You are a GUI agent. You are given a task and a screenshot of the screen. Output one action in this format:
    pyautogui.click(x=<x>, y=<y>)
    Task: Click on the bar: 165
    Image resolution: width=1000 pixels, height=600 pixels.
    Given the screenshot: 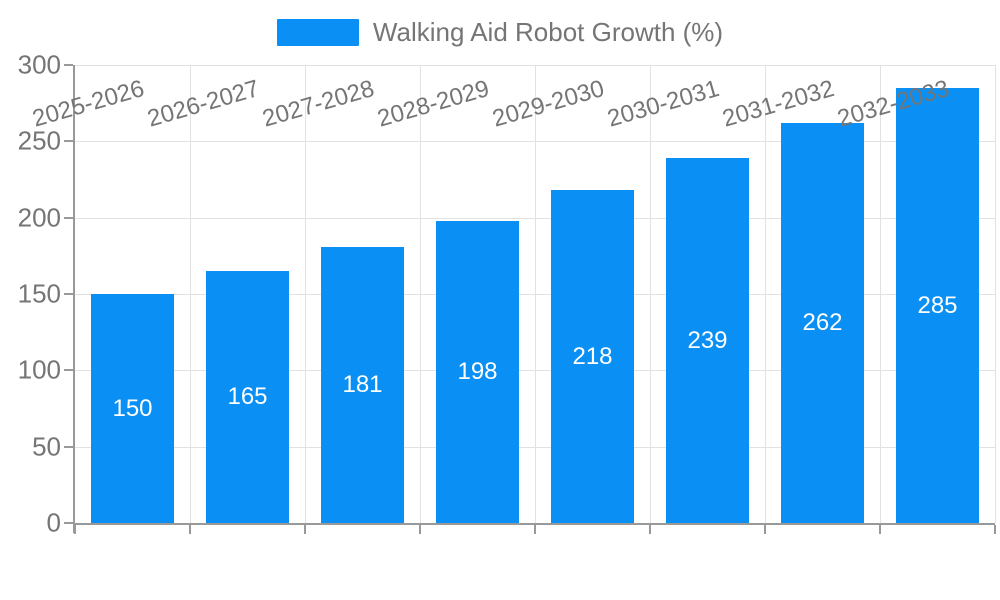 What is the action you would take?
    pyautogui.click(x=247, y=397)
    